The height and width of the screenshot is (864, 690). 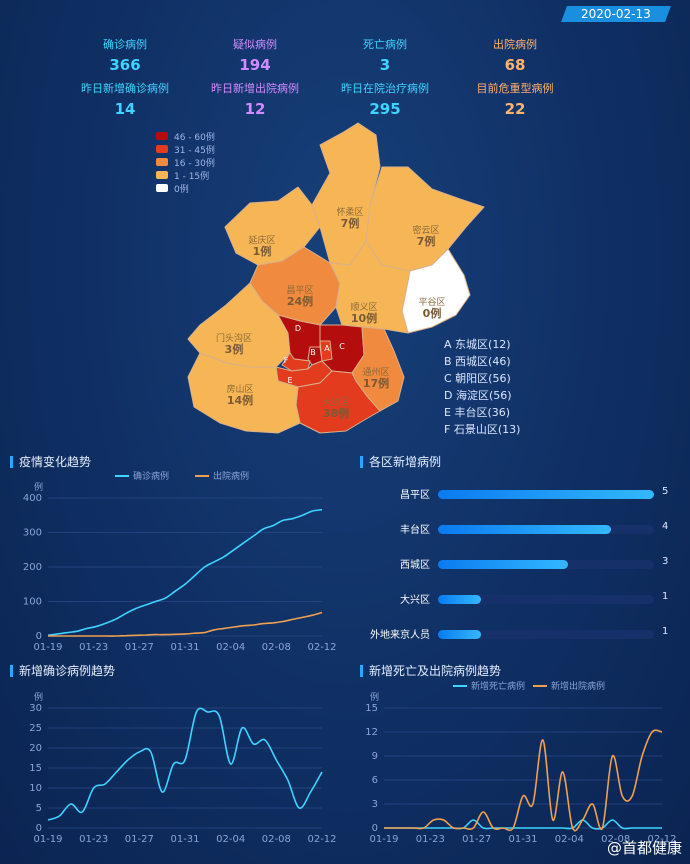 I want to click on stat-value: 366, so click(x=125, y=65).